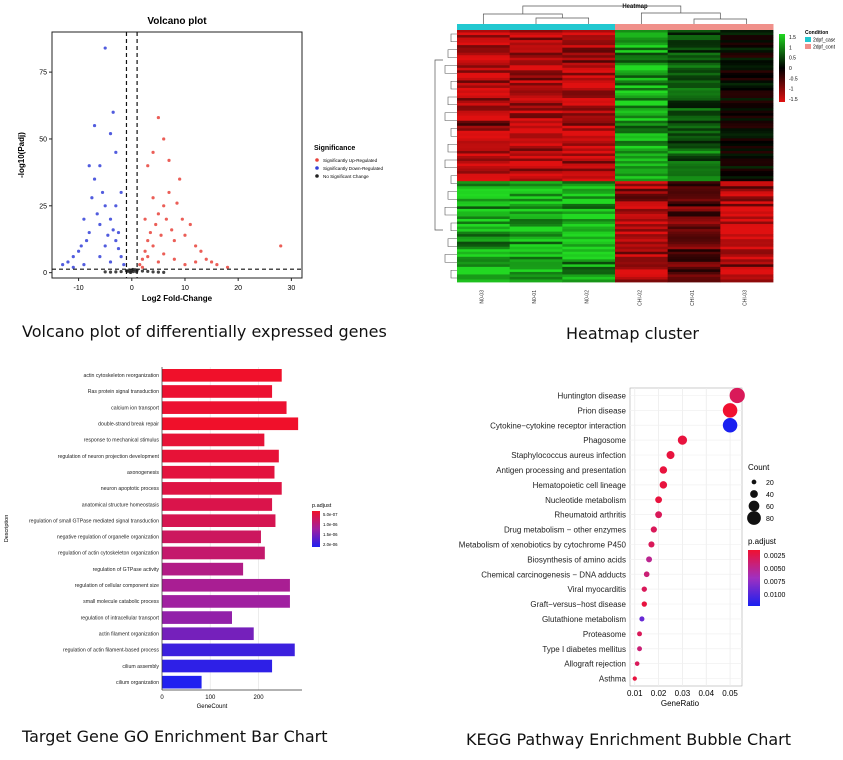 The width and height of the screenshot is (843, 760). I want to click on volcano-title: Volcano plot, so click(177, 21).